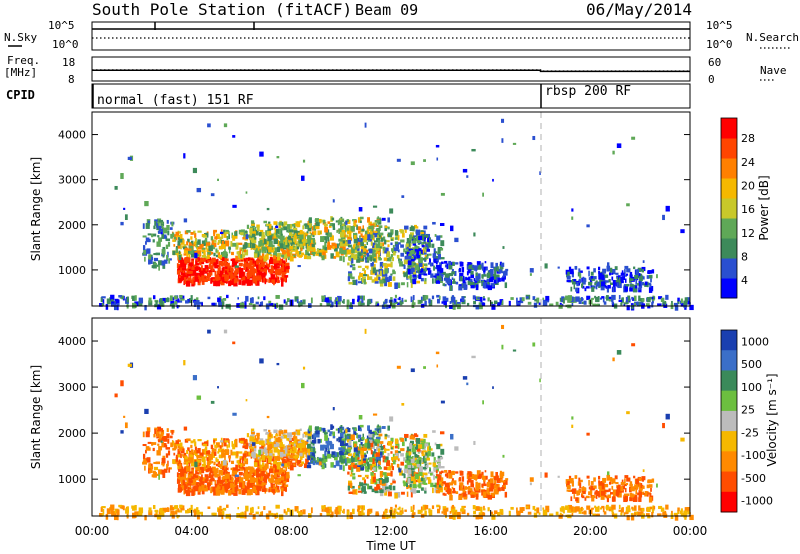 The height and width of the screenshot is (554, 800). I want to click on colorbar-tick-label: 8, so click(744, 257).